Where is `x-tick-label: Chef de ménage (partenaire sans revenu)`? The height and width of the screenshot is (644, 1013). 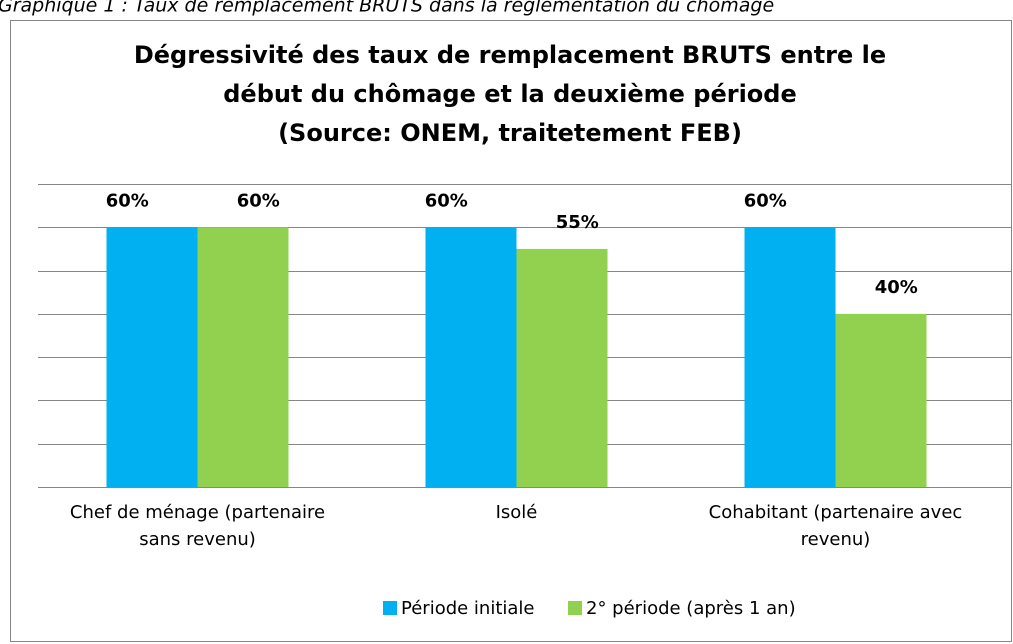
x-tick-label: Chef de ménage (partenaire sans revenu) is located at coordinates (197, 526).